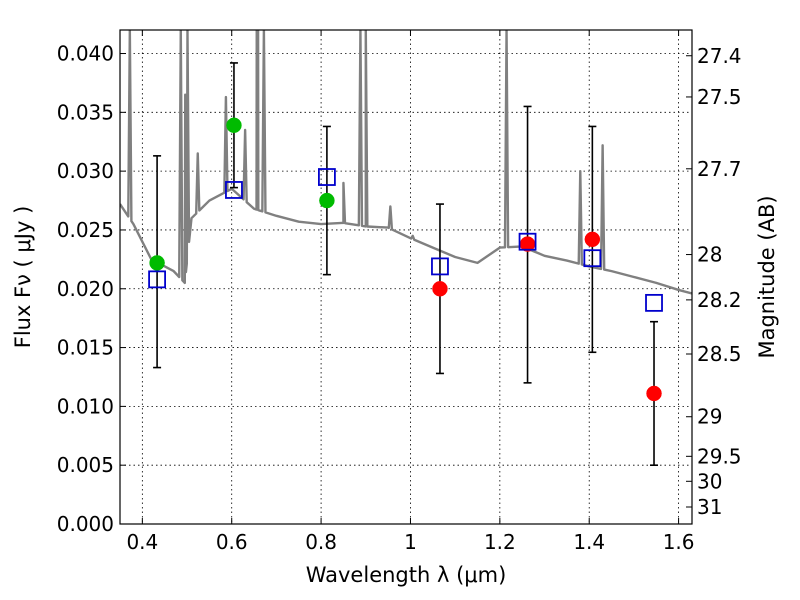 The width and height of the screenshot is (800, 600). Describe the element at coordinates (85, 406) in the screenshot. I see `y-tick-label: 0.010` at that location.